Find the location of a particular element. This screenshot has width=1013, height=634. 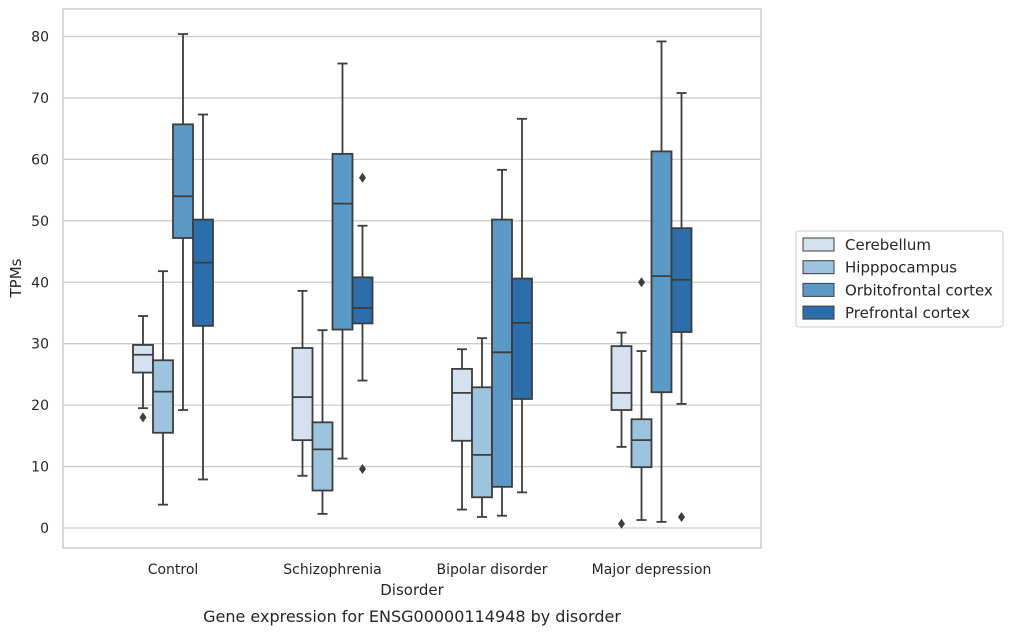

y-tick-label: 60 is located at coordinates (40, 160).